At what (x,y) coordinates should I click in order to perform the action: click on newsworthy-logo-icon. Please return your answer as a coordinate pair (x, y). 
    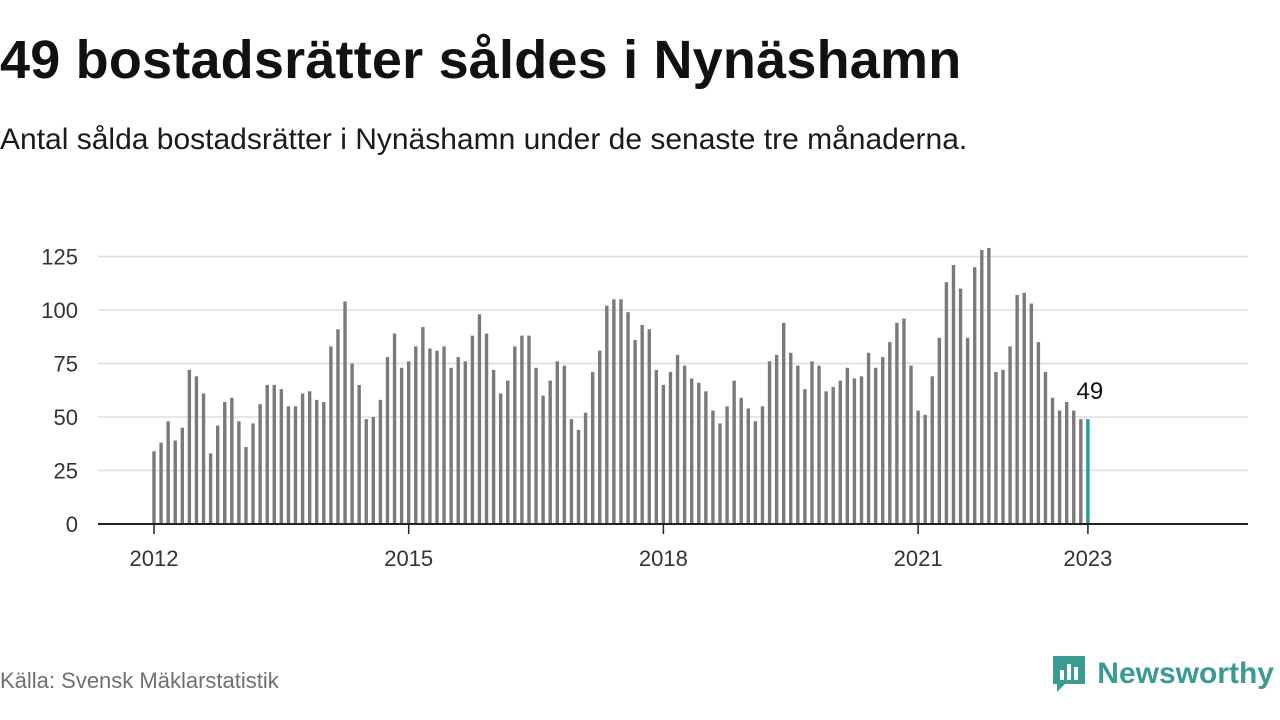
    Looking at the image, I should click on (1069, 674).